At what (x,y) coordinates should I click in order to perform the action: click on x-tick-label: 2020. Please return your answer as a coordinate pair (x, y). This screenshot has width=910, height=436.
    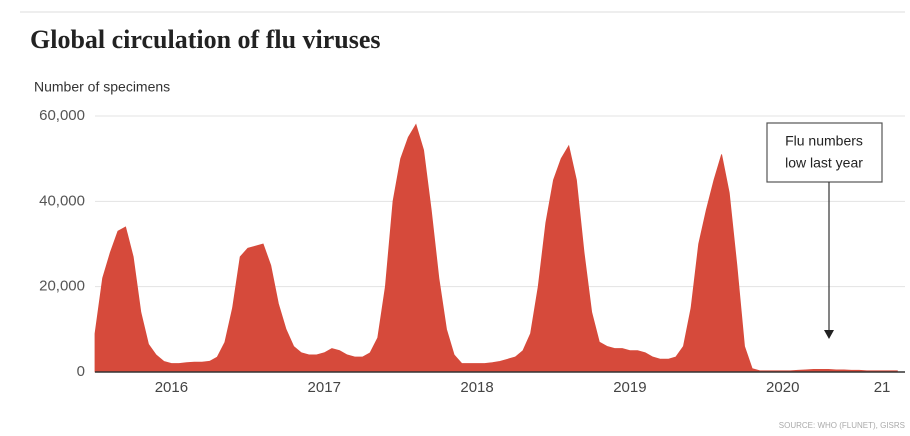
    Looking at the image, I should click on (782, 387).